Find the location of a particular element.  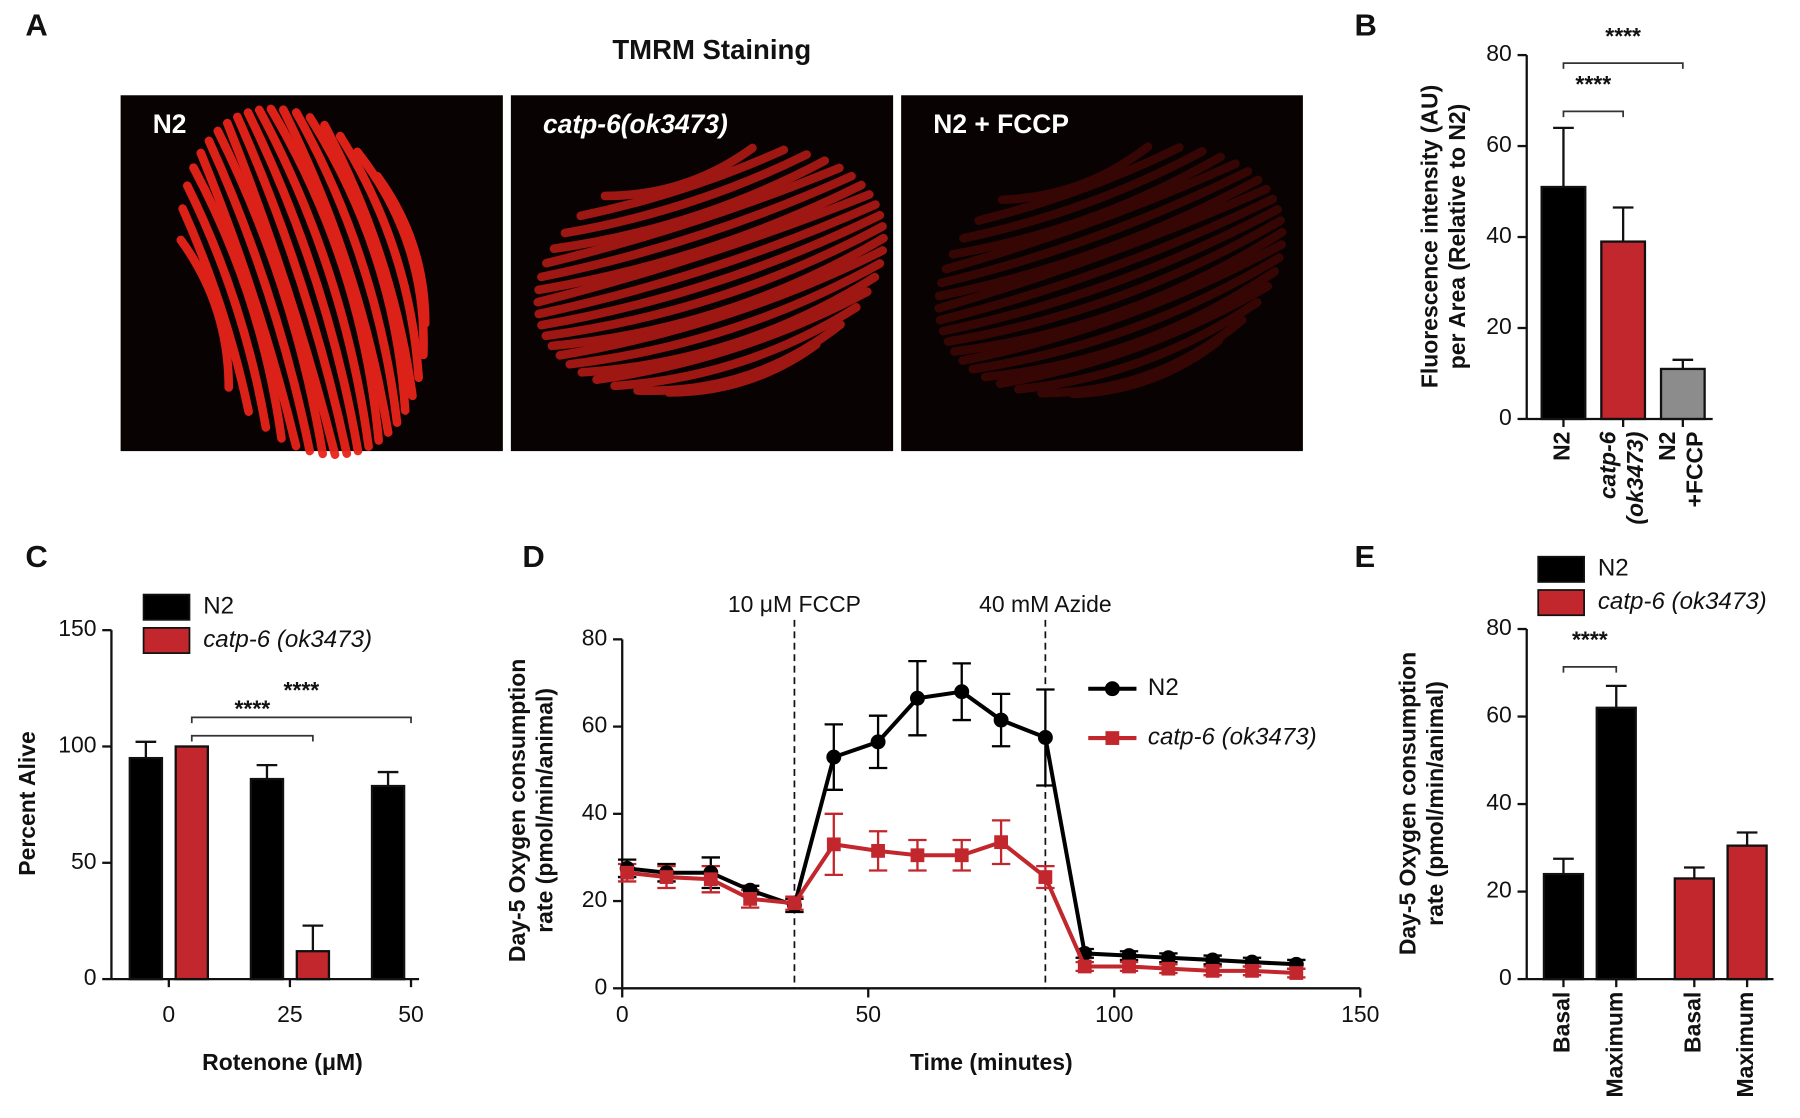

y-tick-label: 80 is located at coordinates (1499, 627).